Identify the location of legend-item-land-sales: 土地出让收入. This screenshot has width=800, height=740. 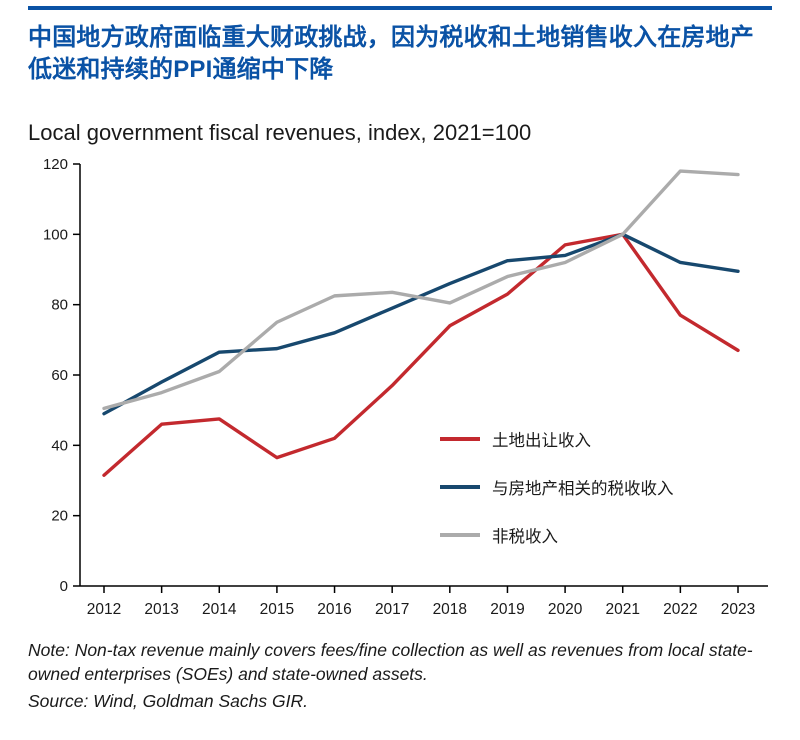
(557, 439).